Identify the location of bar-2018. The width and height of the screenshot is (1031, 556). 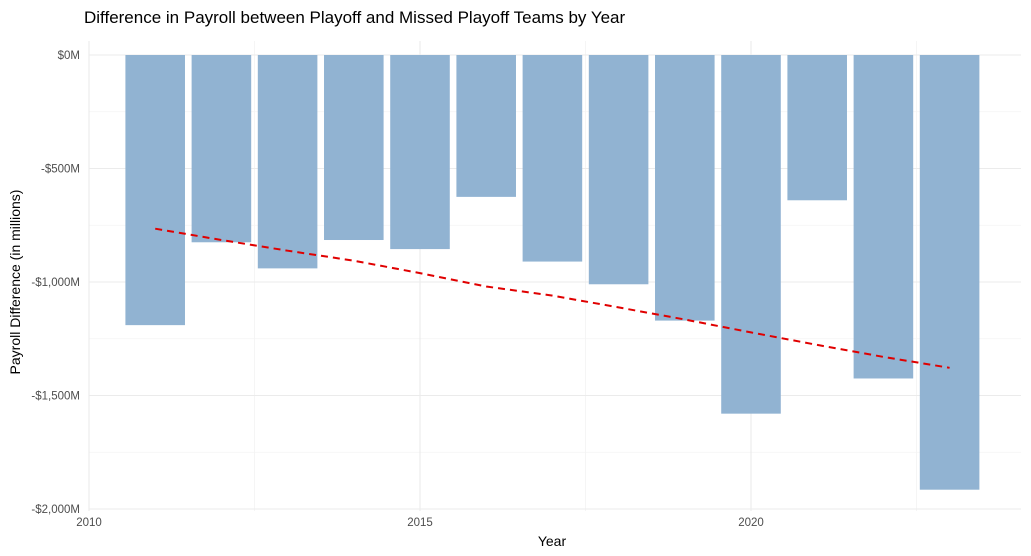
(618, 170).